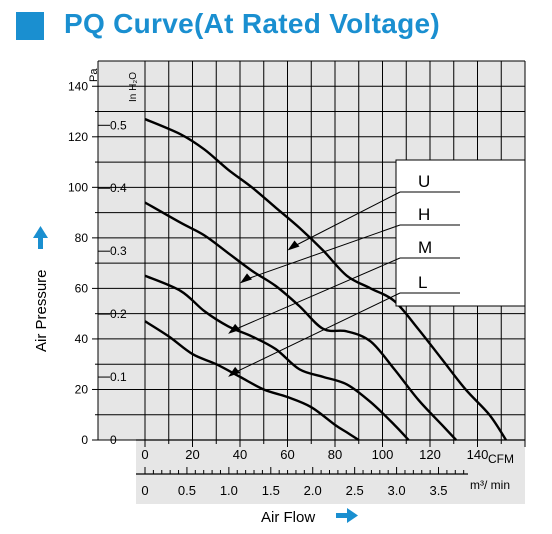 Image resolution: width=552 pixels, height=534 pixels. Describe the element at coordinates (82, 288) in the screenshot. I see `y-tick-label-primary: 60` at that location.